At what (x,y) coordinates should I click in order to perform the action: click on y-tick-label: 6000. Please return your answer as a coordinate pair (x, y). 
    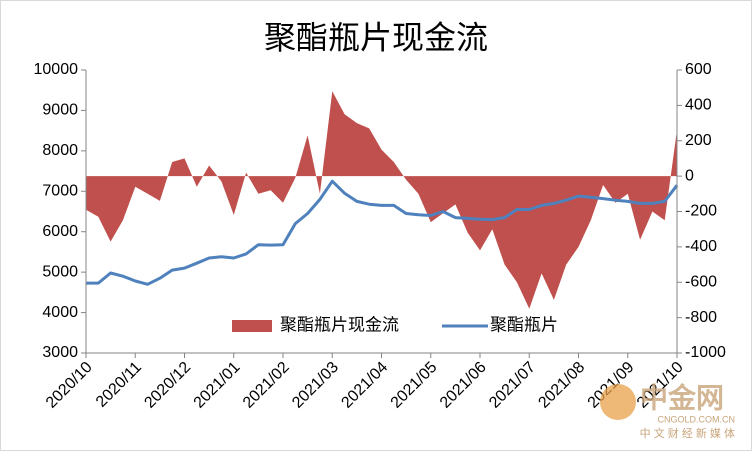
    Looking at the image, I should click on (60, 231).